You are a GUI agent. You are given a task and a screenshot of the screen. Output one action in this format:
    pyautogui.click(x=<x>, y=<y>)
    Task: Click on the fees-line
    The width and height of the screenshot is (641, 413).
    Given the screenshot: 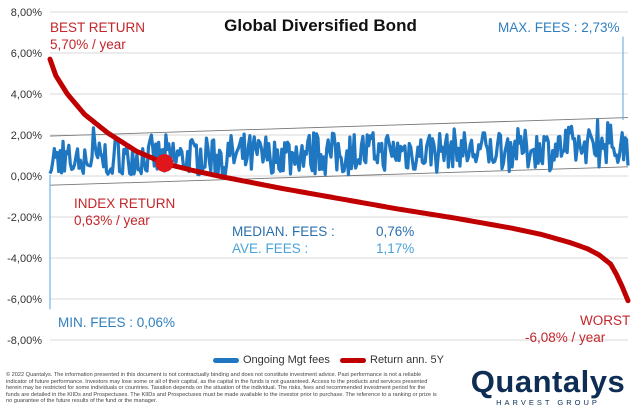 What is the action you would take?
    pyautogui.click(x=339, y=147)
    